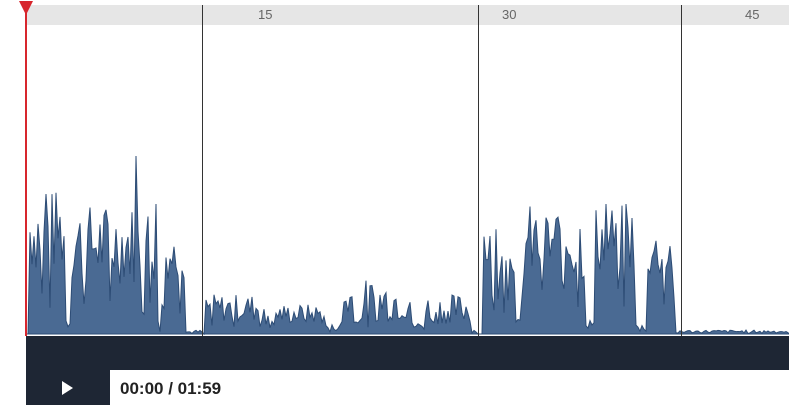 Image resolution: width=789 pixels, height=405 pixels. I want to click on play-button, so click(68, 387).